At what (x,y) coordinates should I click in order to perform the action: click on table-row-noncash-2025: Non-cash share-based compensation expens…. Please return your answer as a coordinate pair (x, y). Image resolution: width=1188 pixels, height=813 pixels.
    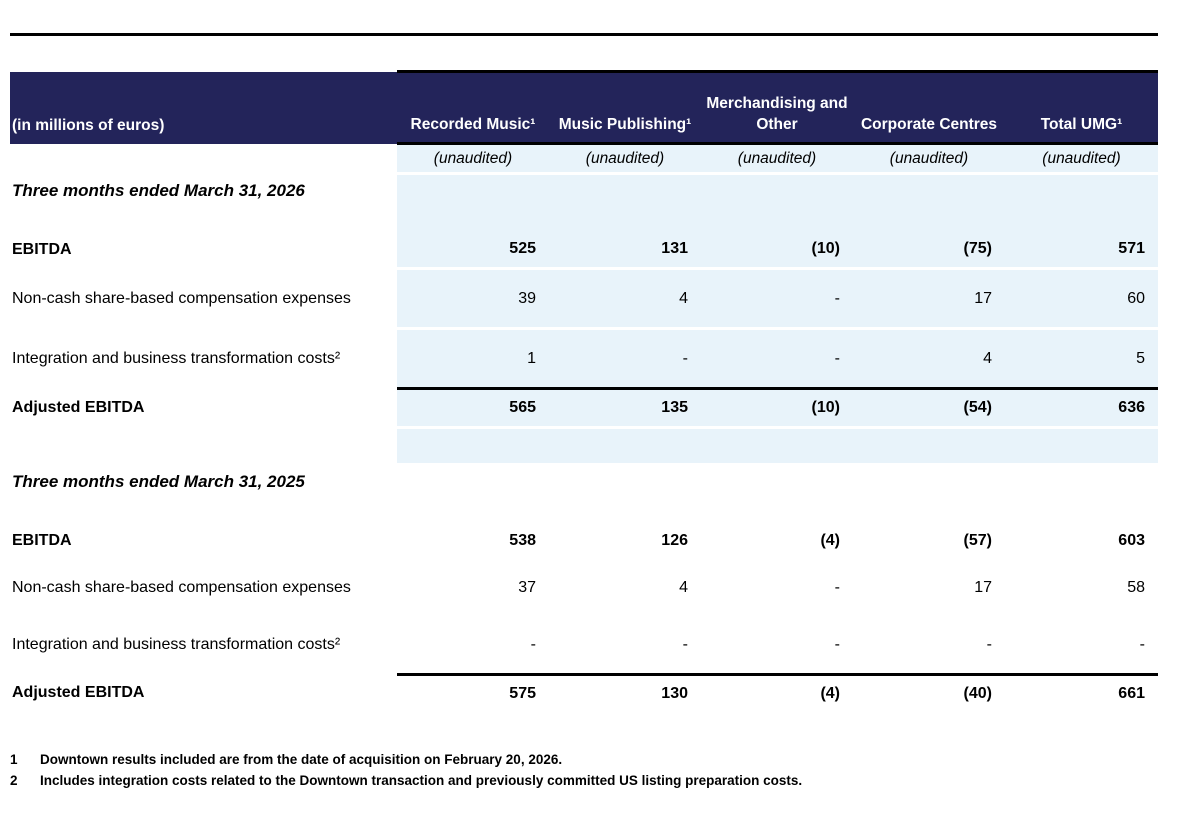
    Looking at the image, I should click on (584, 587).